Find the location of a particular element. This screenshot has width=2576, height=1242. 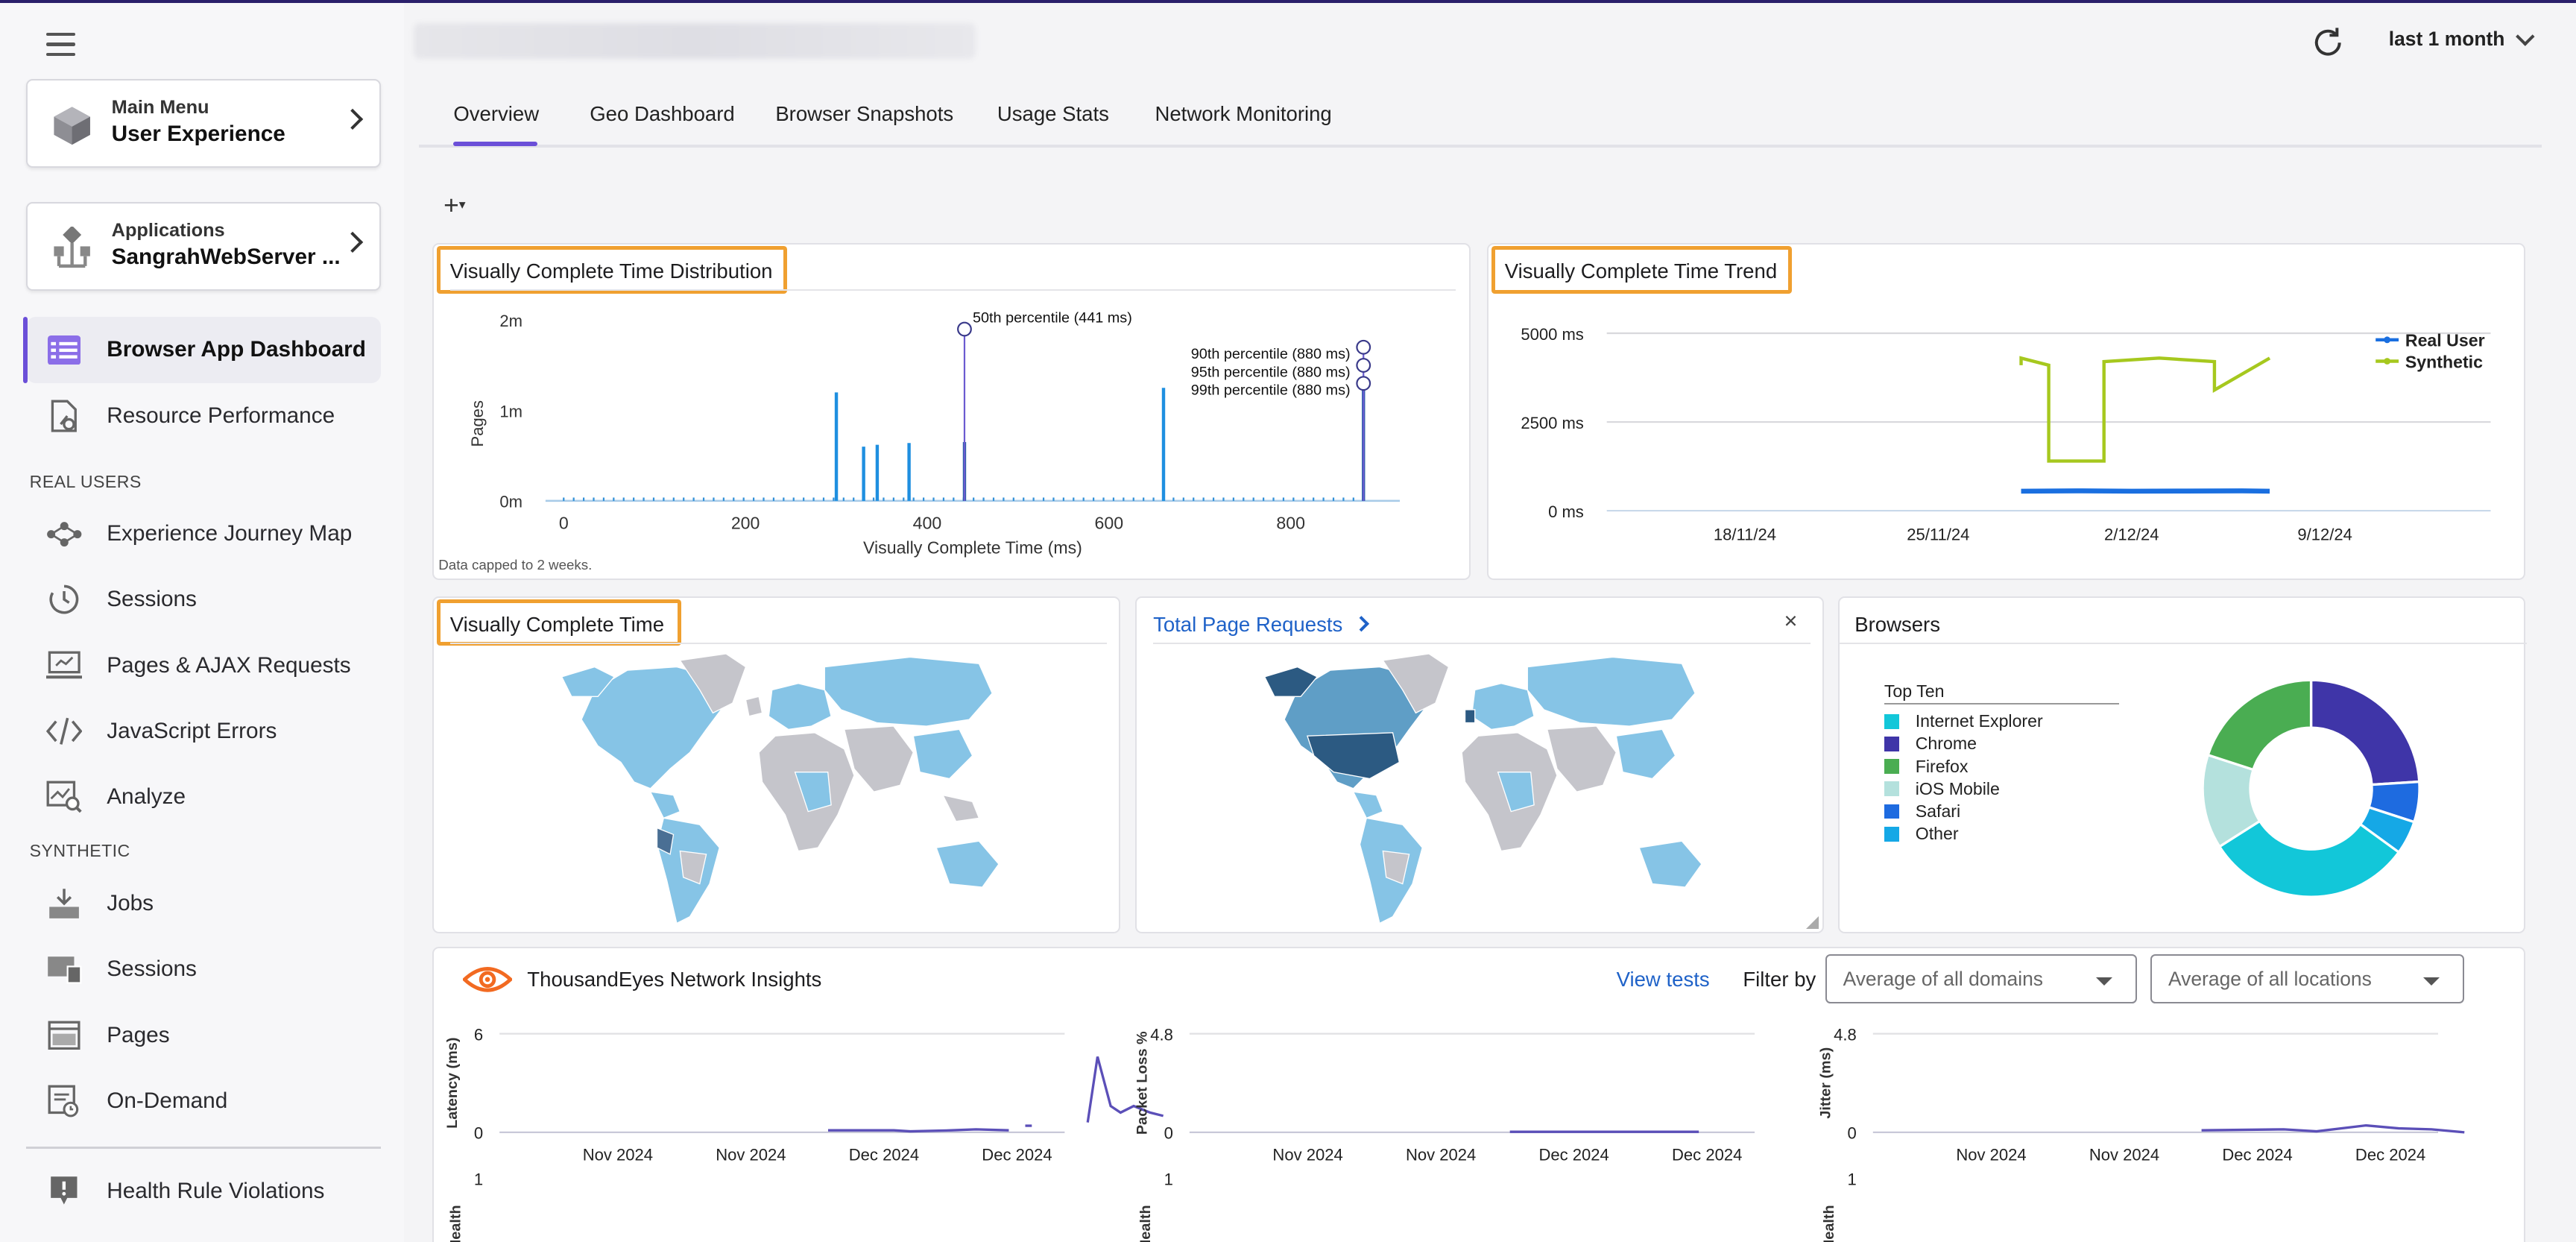

refresh-icon is located at coordinates (2328, 42).